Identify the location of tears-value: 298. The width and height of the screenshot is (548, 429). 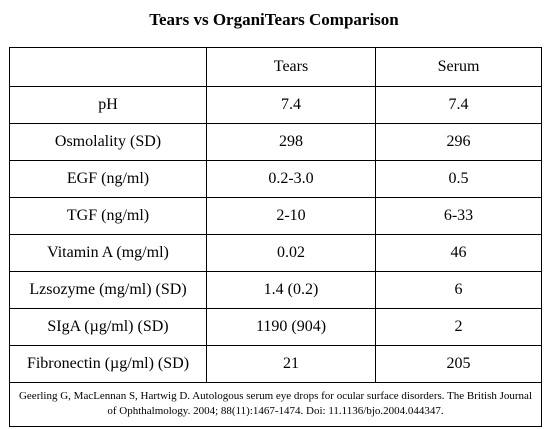
(291, 142).